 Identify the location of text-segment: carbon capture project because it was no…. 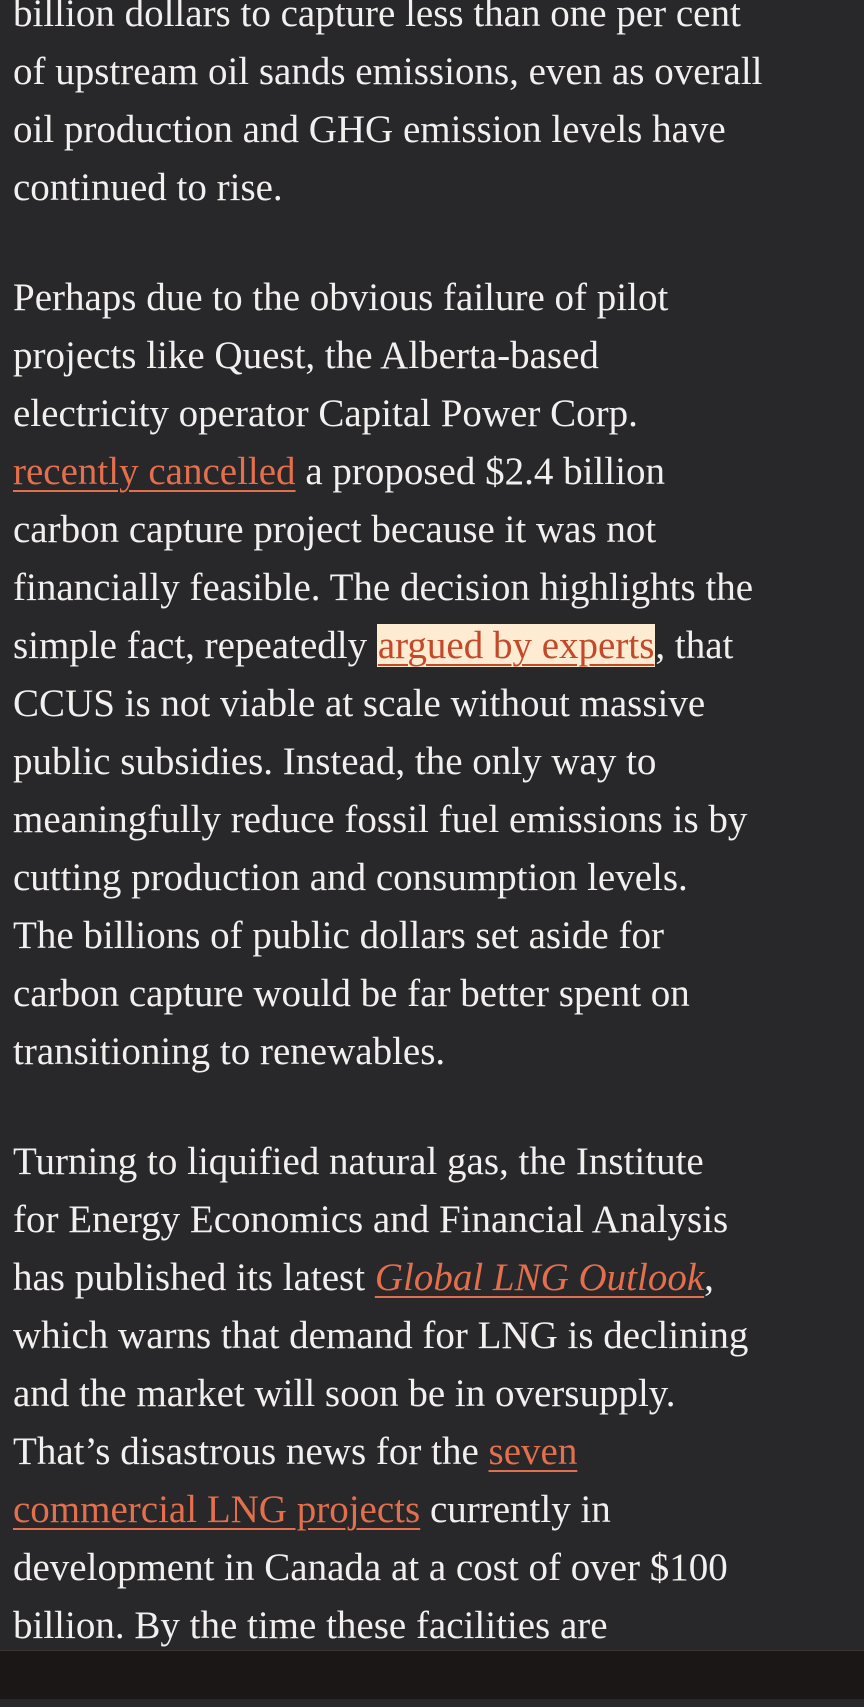
(335, 529).